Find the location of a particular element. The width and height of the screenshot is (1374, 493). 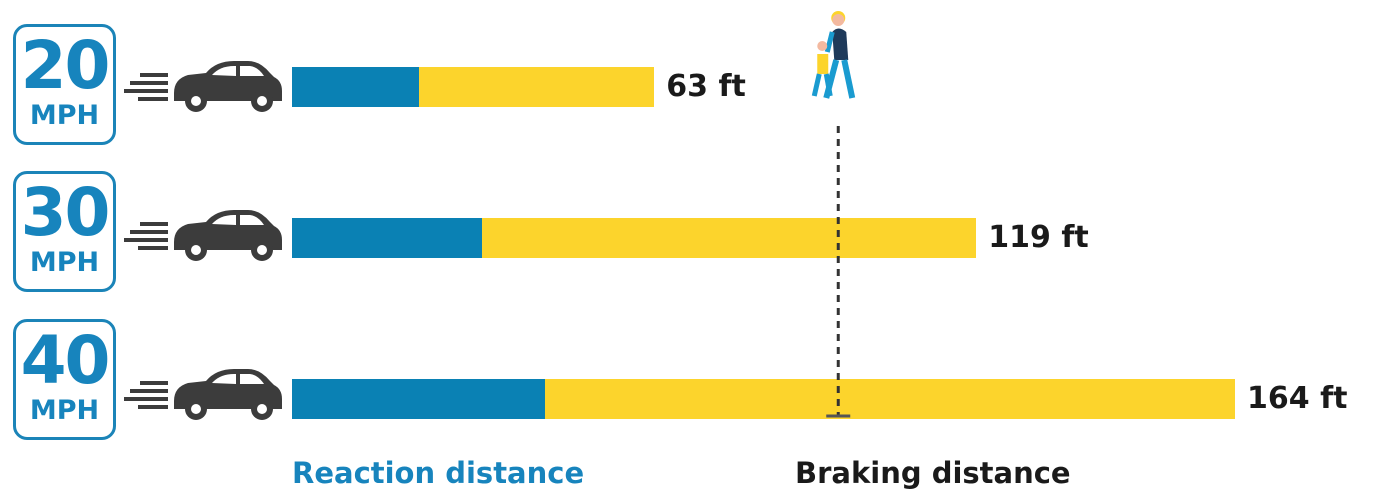

bar-row-30mph is located at coordinates (634, 238).